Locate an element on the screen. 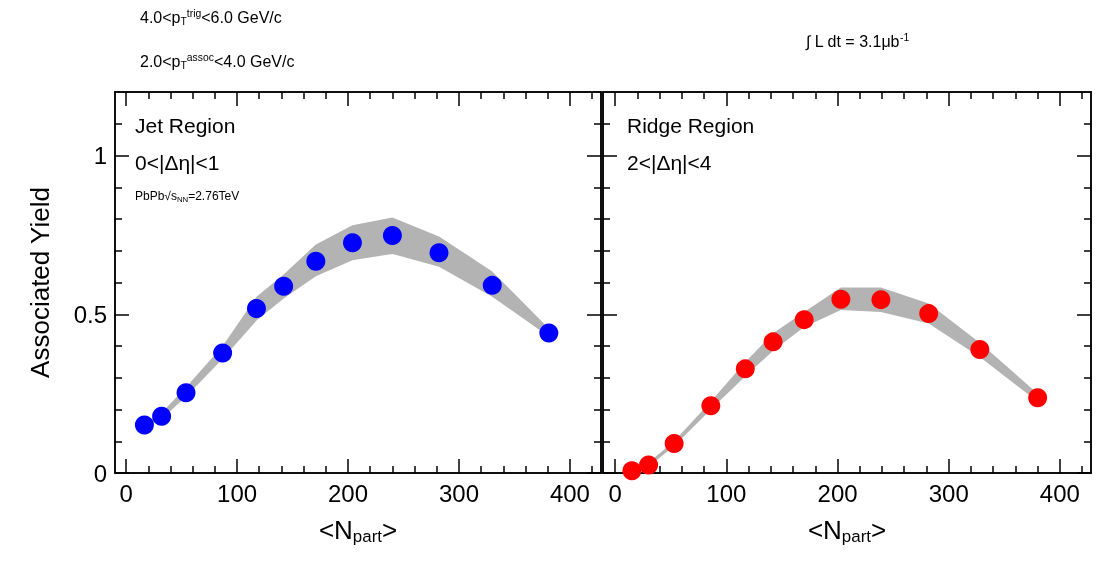 This screenshot has height=565, width=1117. y-tick-label: 0.5 is located at coordinates (90, 314).